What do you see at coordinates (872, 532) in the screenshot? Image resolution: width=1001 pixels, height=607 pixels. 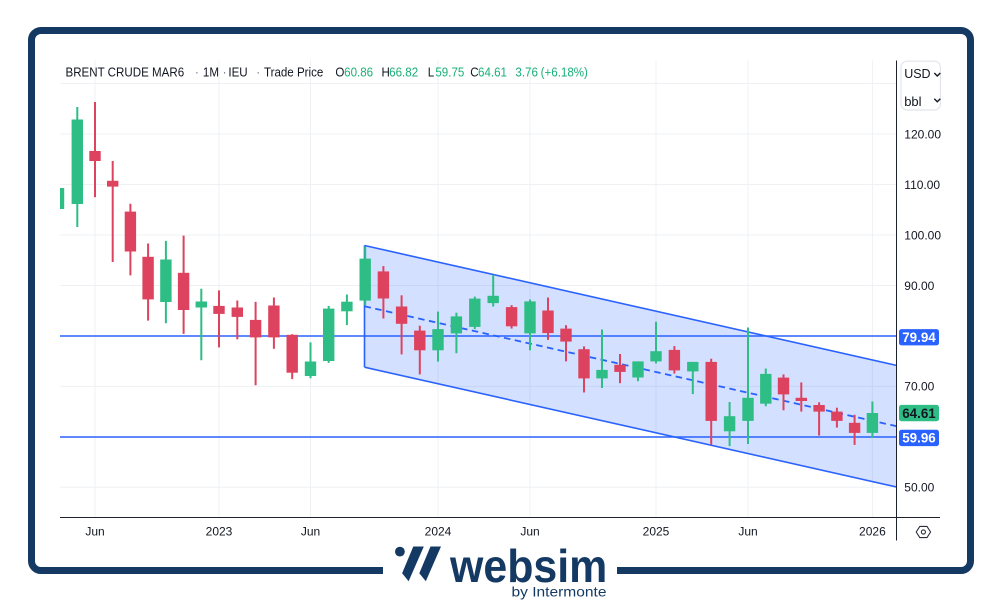 I see `svg-text: 2026` at bounding box center [872, 532].